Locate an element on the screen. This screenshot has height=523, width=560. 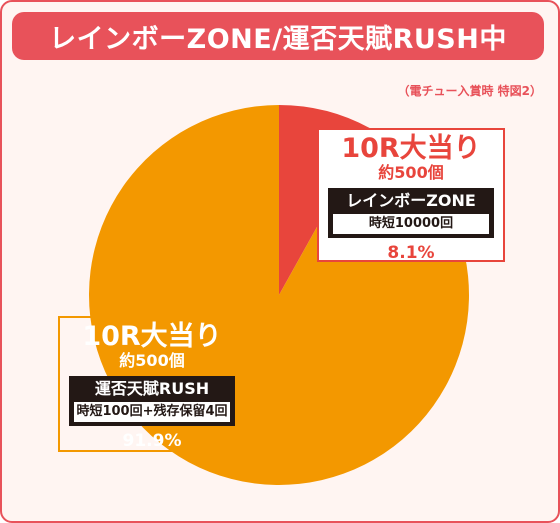
slice-1-percent: 91.9% is located at coordinates (152, 441).